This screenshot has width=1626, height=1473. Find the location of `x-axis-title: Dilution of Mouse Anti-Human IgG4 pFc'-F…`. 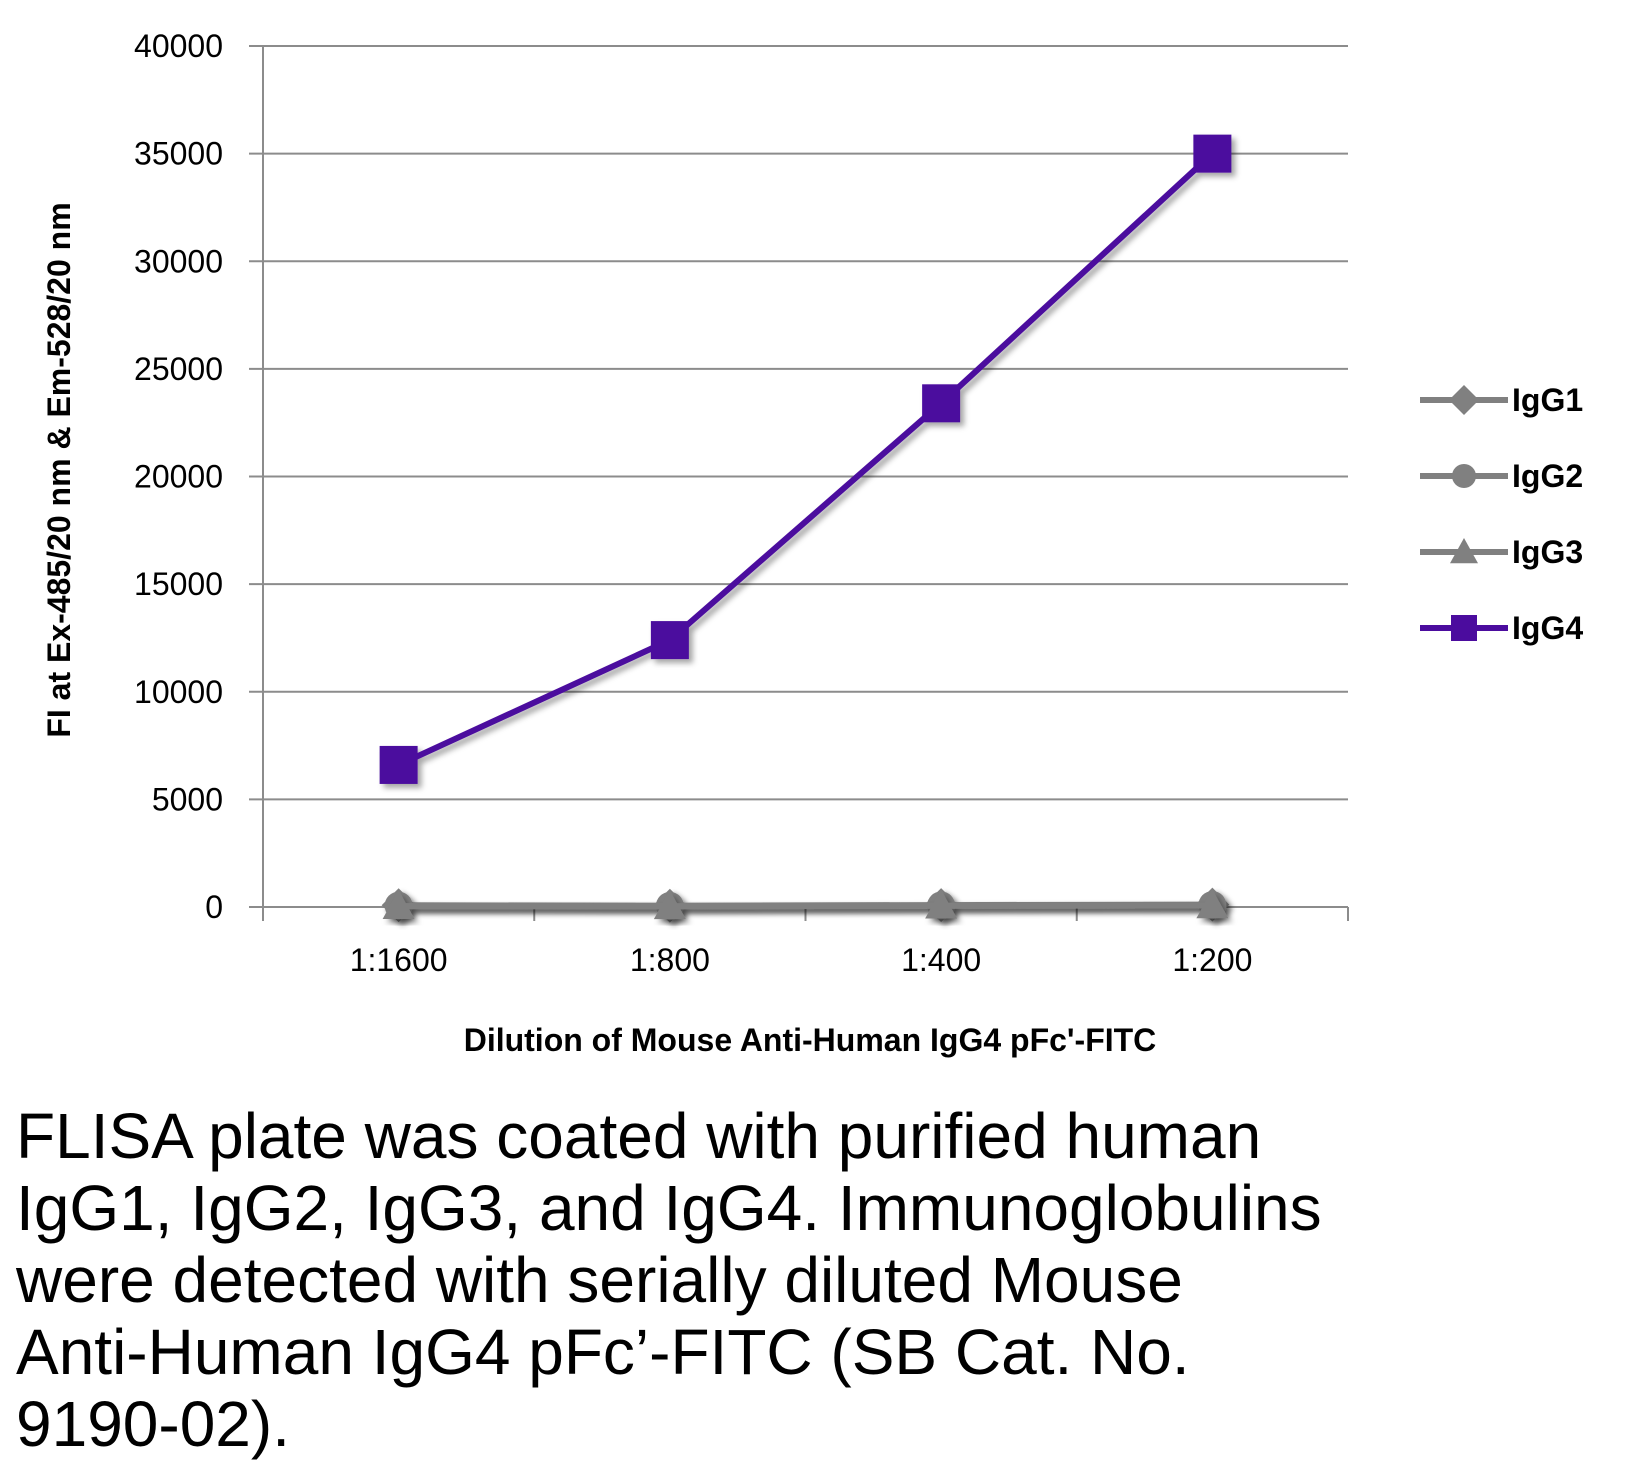

x-axis-title: Dilution of Mouse Anti-Human IgG4 pFc'-F… is located at coordinates (810, 1040).